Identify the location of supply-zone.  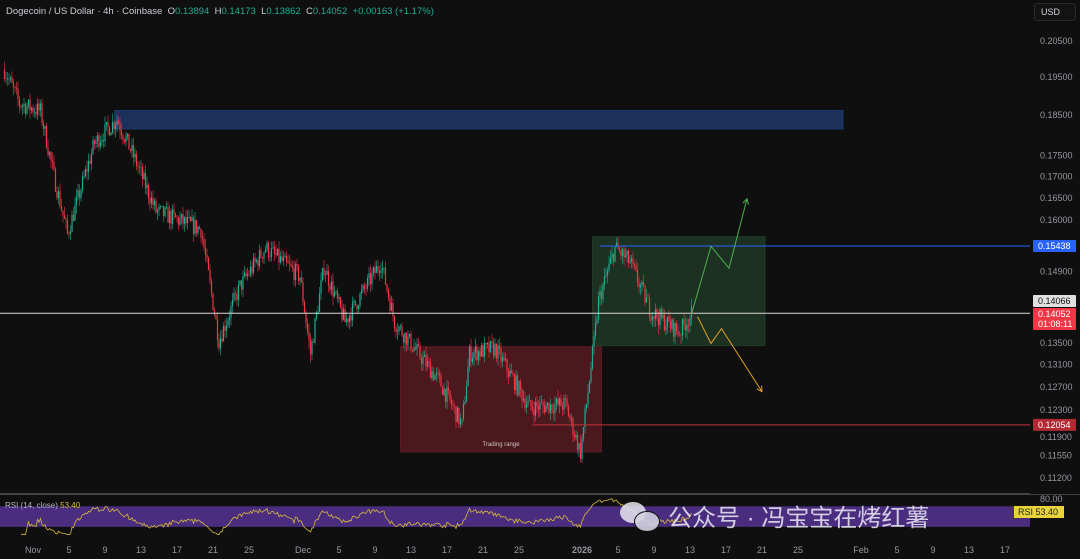
(479, 120).